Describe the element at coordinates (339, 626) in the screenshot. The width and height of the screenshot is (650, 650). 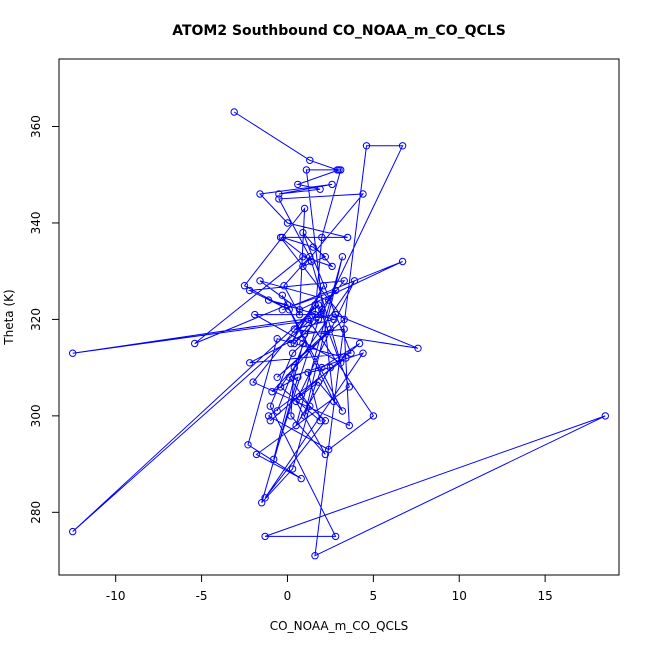
I see `x-axis-label: CO_NOAA_m_CO_QCLS` at that location.